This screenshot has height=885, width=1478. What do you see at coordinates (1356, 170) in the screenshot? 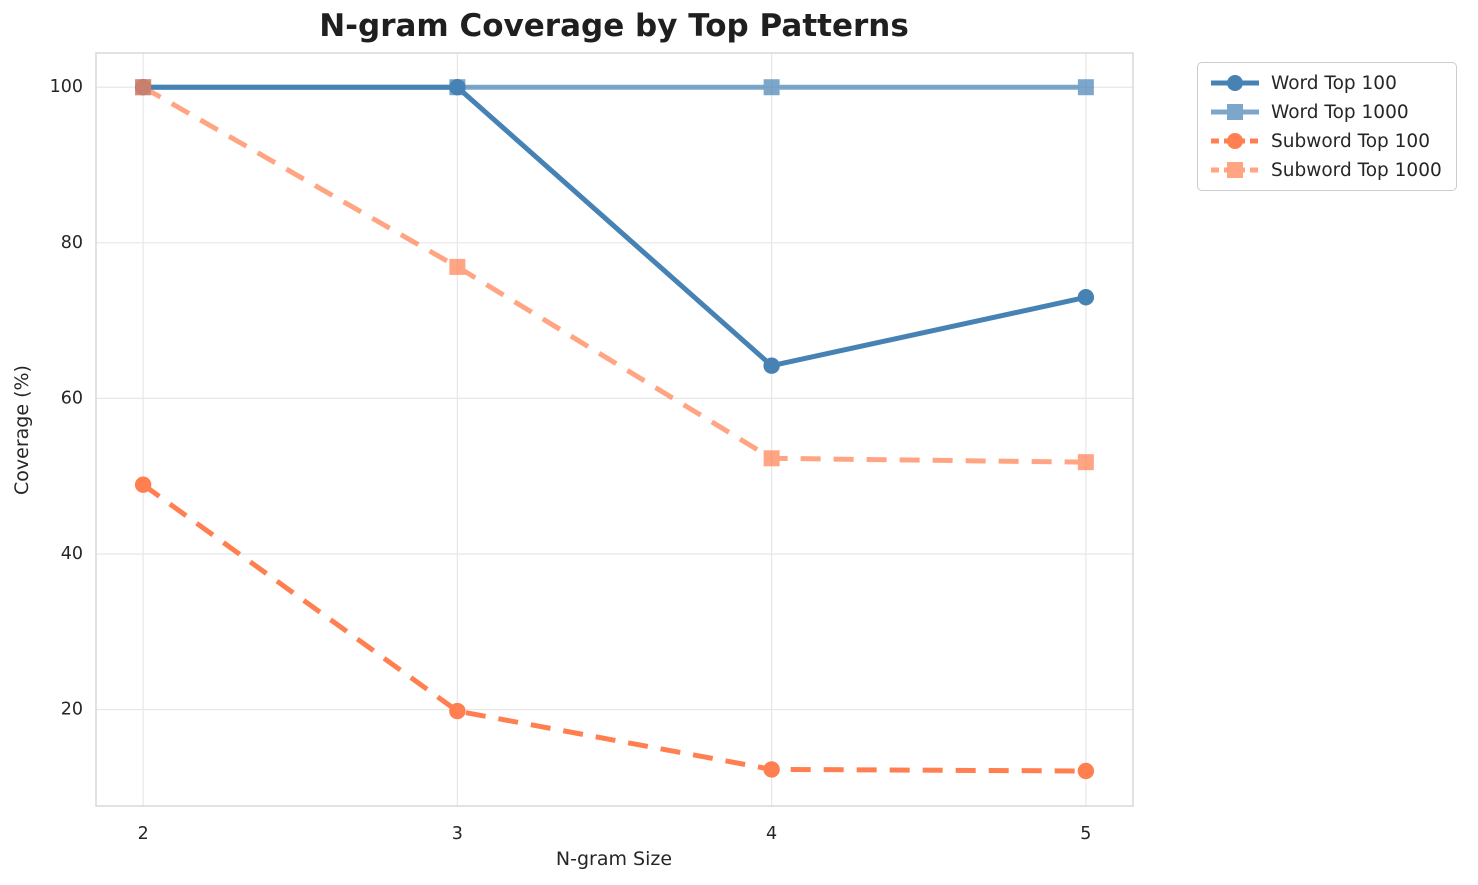
I see `legend-label: Subword Top 1000` at bounding box center [1356, 170].